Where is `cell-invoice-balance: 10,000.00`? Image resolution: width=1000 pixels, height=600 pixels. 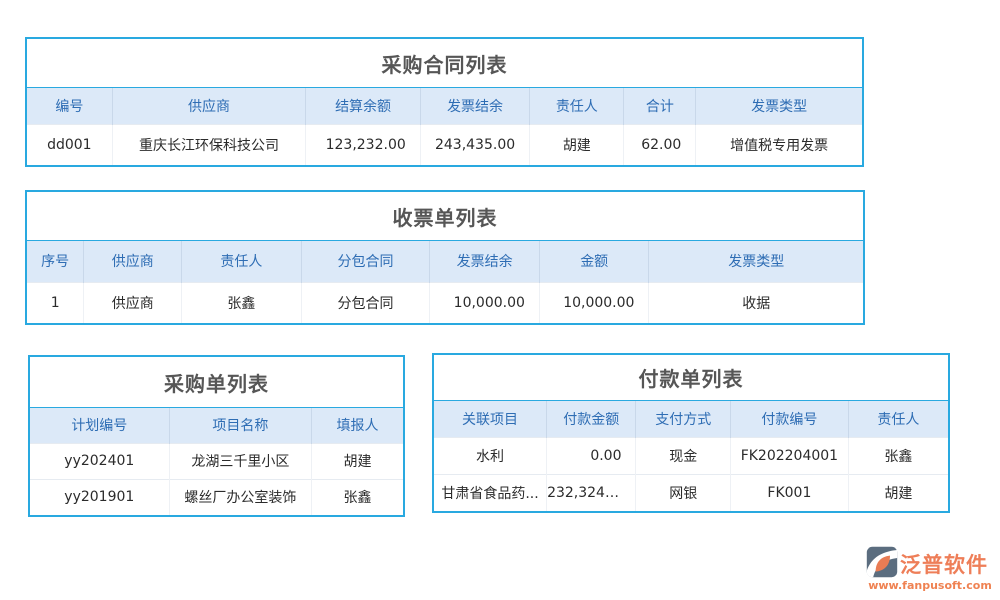 cell-invoice-balance: 10,000.00 is located at coordinates (484, 302).